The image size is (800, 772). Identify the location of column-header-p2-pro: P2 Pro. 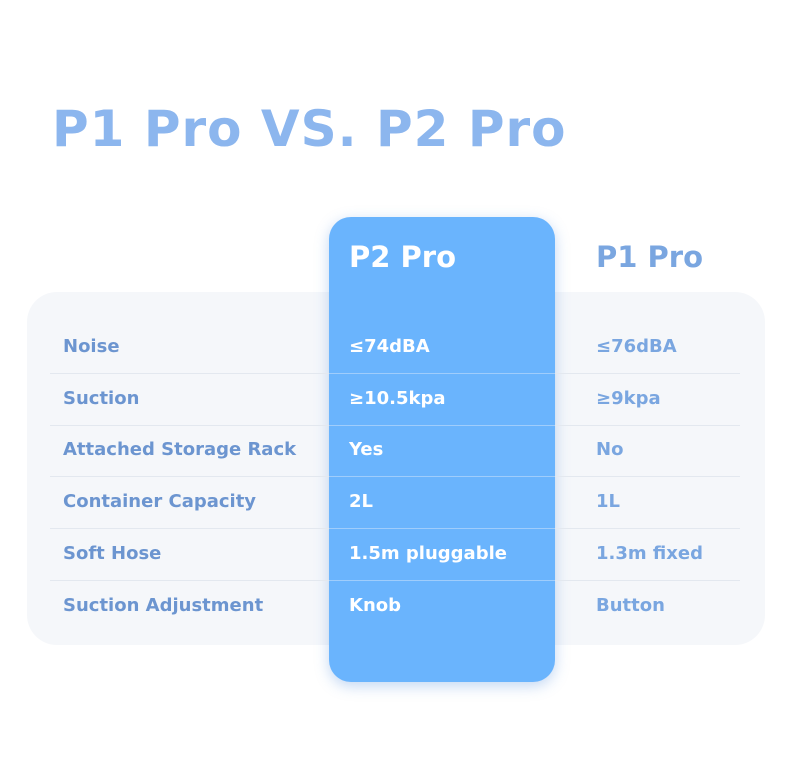
(403, 257).